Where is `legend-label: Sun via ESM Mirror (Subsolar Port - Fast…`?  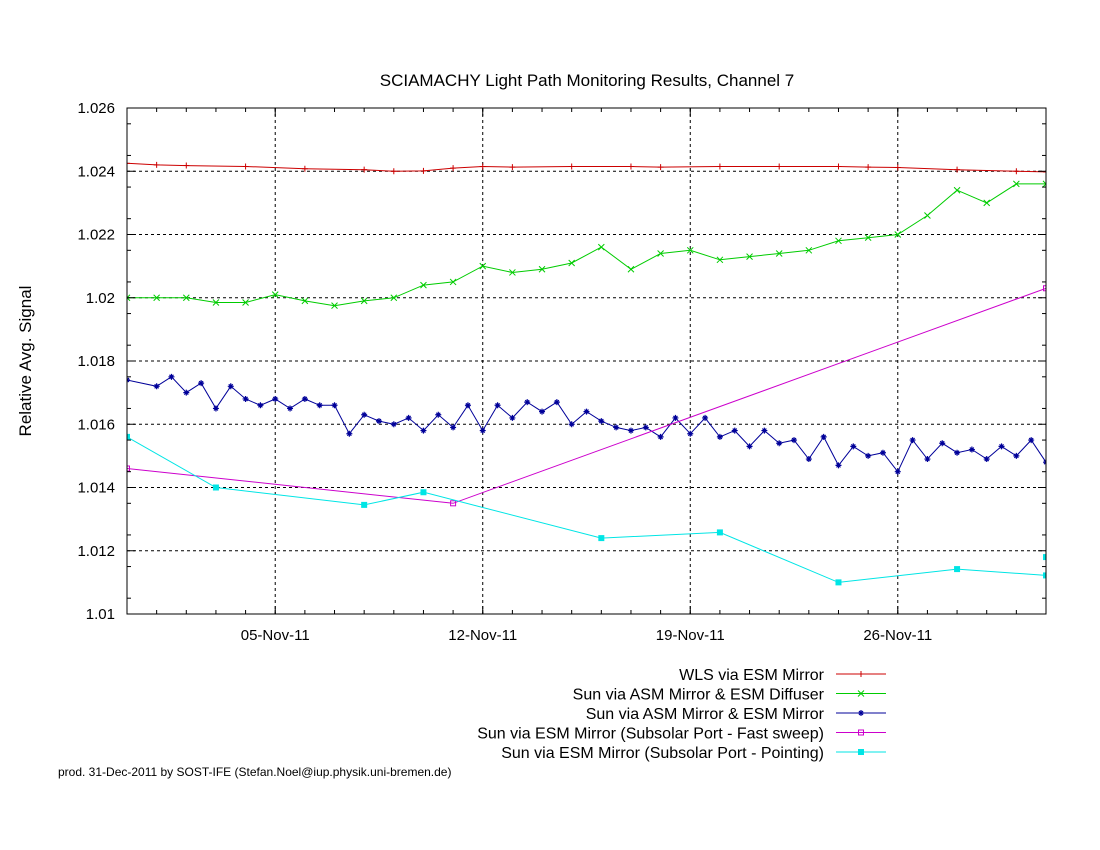
legend-label: Sun via ESM Mirror (Subsolar Port - Fast… is located at coordinates (650, 734).